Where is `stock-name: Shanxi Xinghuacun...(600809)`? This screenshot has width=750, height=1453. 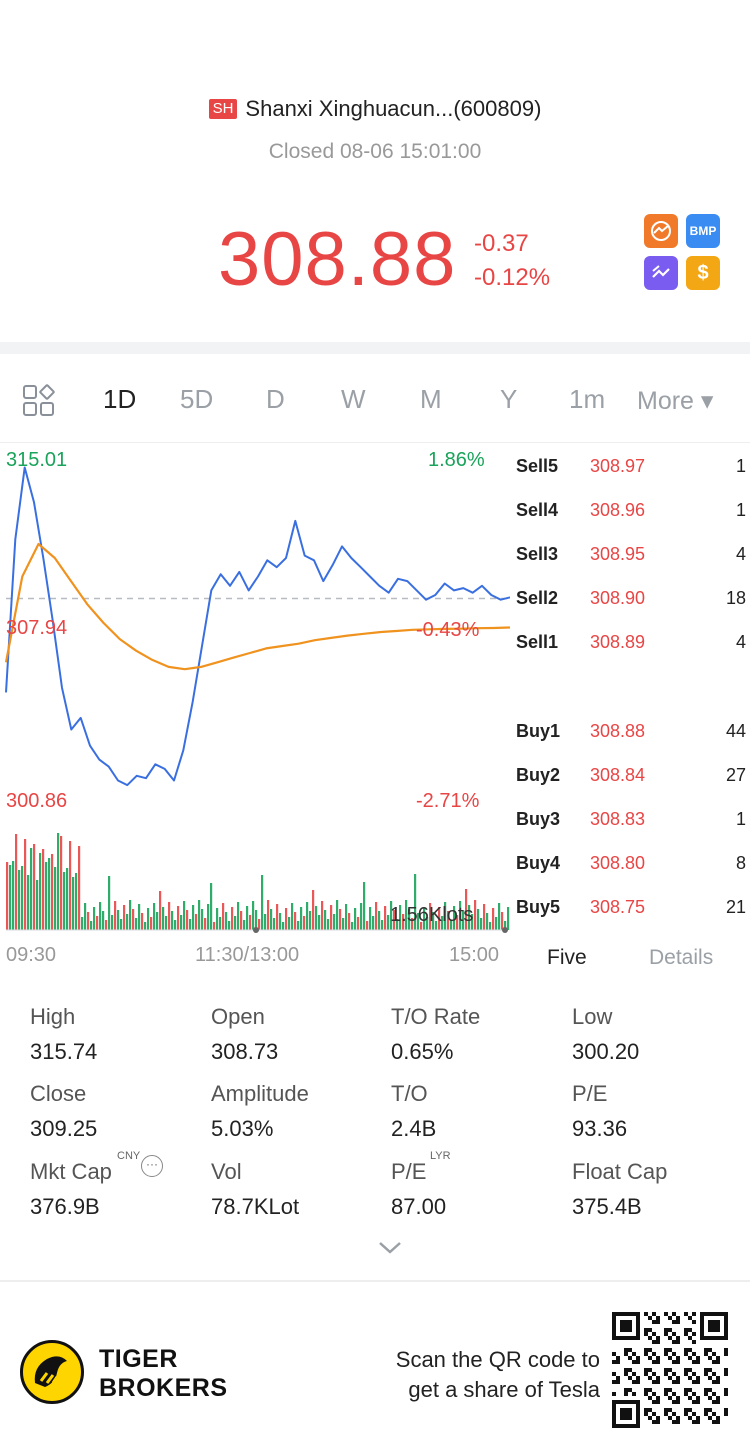 stock-name: Shanxi Xinghuacun...(600809) is located at coordinates (393, 108).